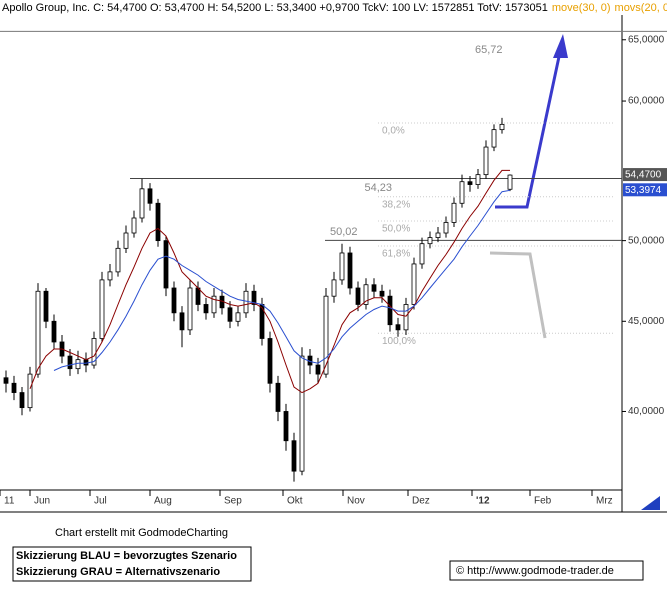  I want to click on price-label: 54,4700, so click(643, 175).